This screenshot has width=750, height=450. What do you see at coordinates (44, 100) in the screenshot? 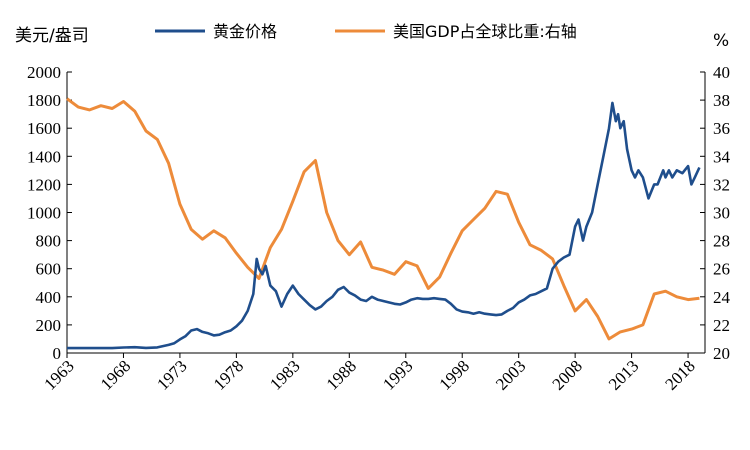
I see `left-tick-label: 1800` at bounding box center [44, 100].